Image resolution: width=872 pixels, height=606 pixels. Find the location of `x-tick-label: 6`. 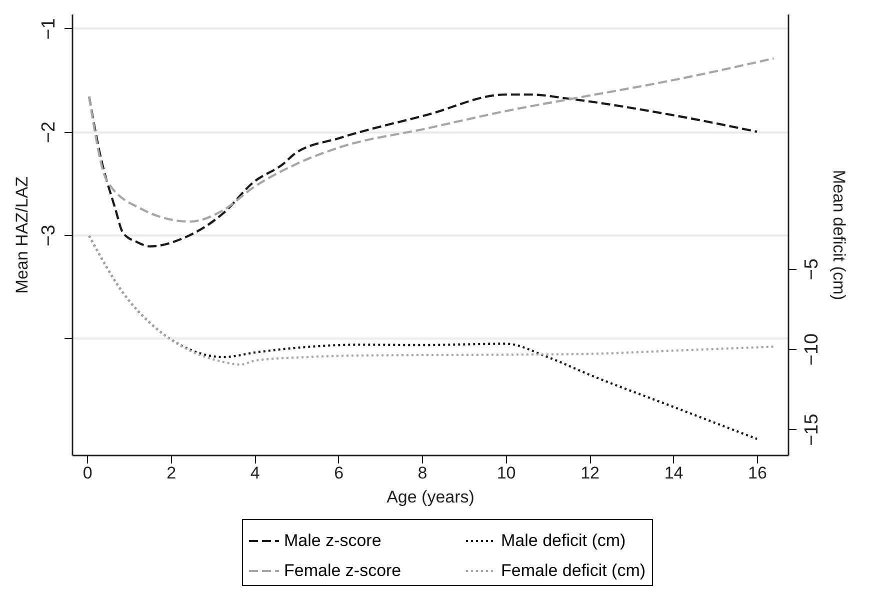

x-tick-label: 6 is located at coordinates (339, 473).